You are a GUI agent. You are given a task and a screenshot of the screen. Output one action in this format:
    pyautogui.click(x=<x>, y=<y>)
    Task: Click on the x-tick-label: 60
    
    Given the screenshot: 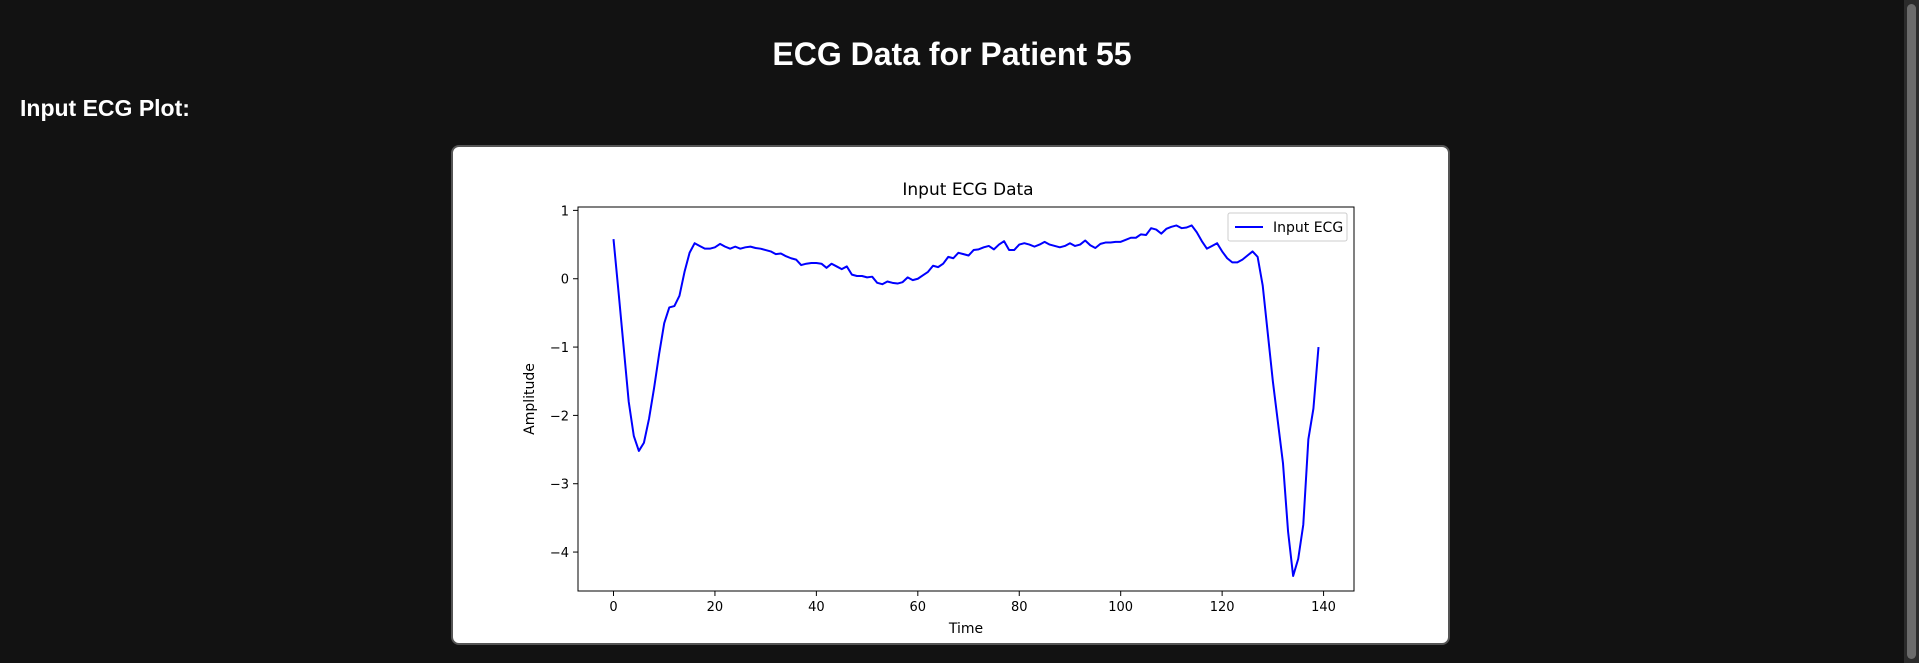 What is the action you would take?
    pyautogui.click(x=918, y=607)
    